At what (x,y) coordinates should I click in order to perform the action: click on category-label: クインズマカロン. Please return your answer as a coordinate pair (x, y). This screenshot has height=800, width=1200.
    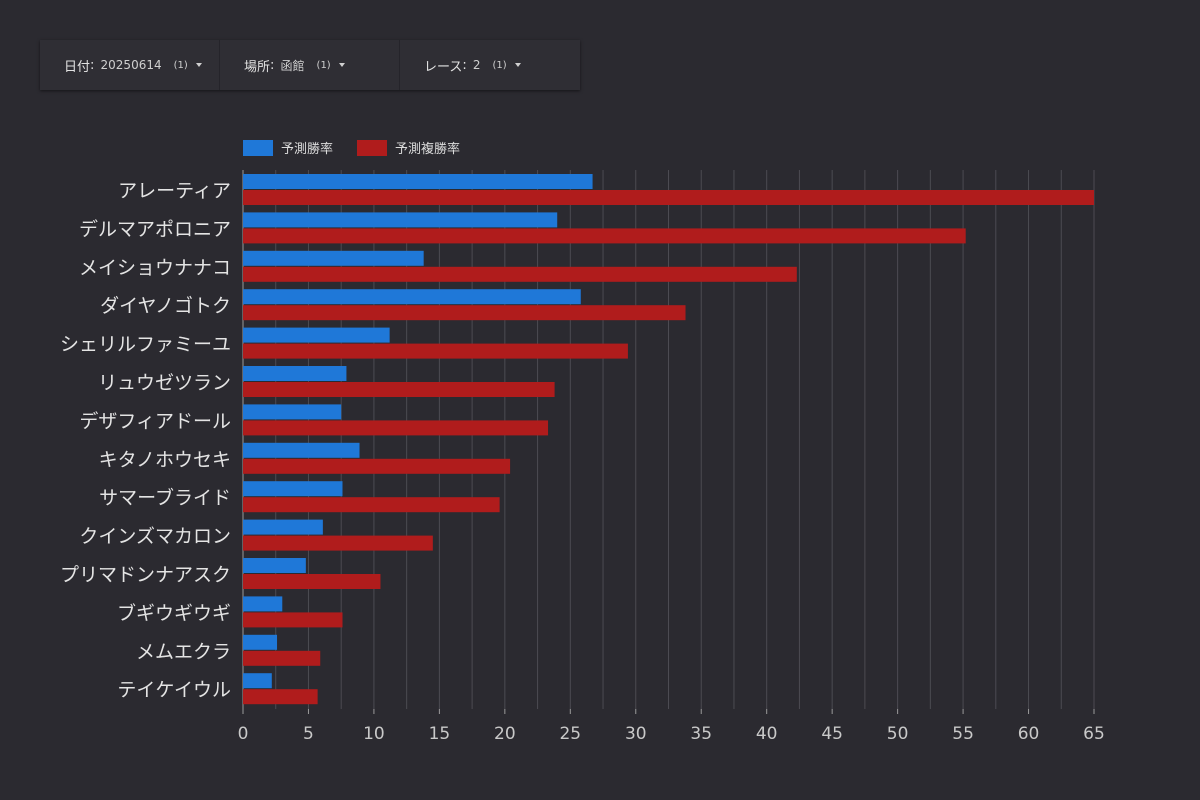
    Looking at the image, I should click on (155, 537).